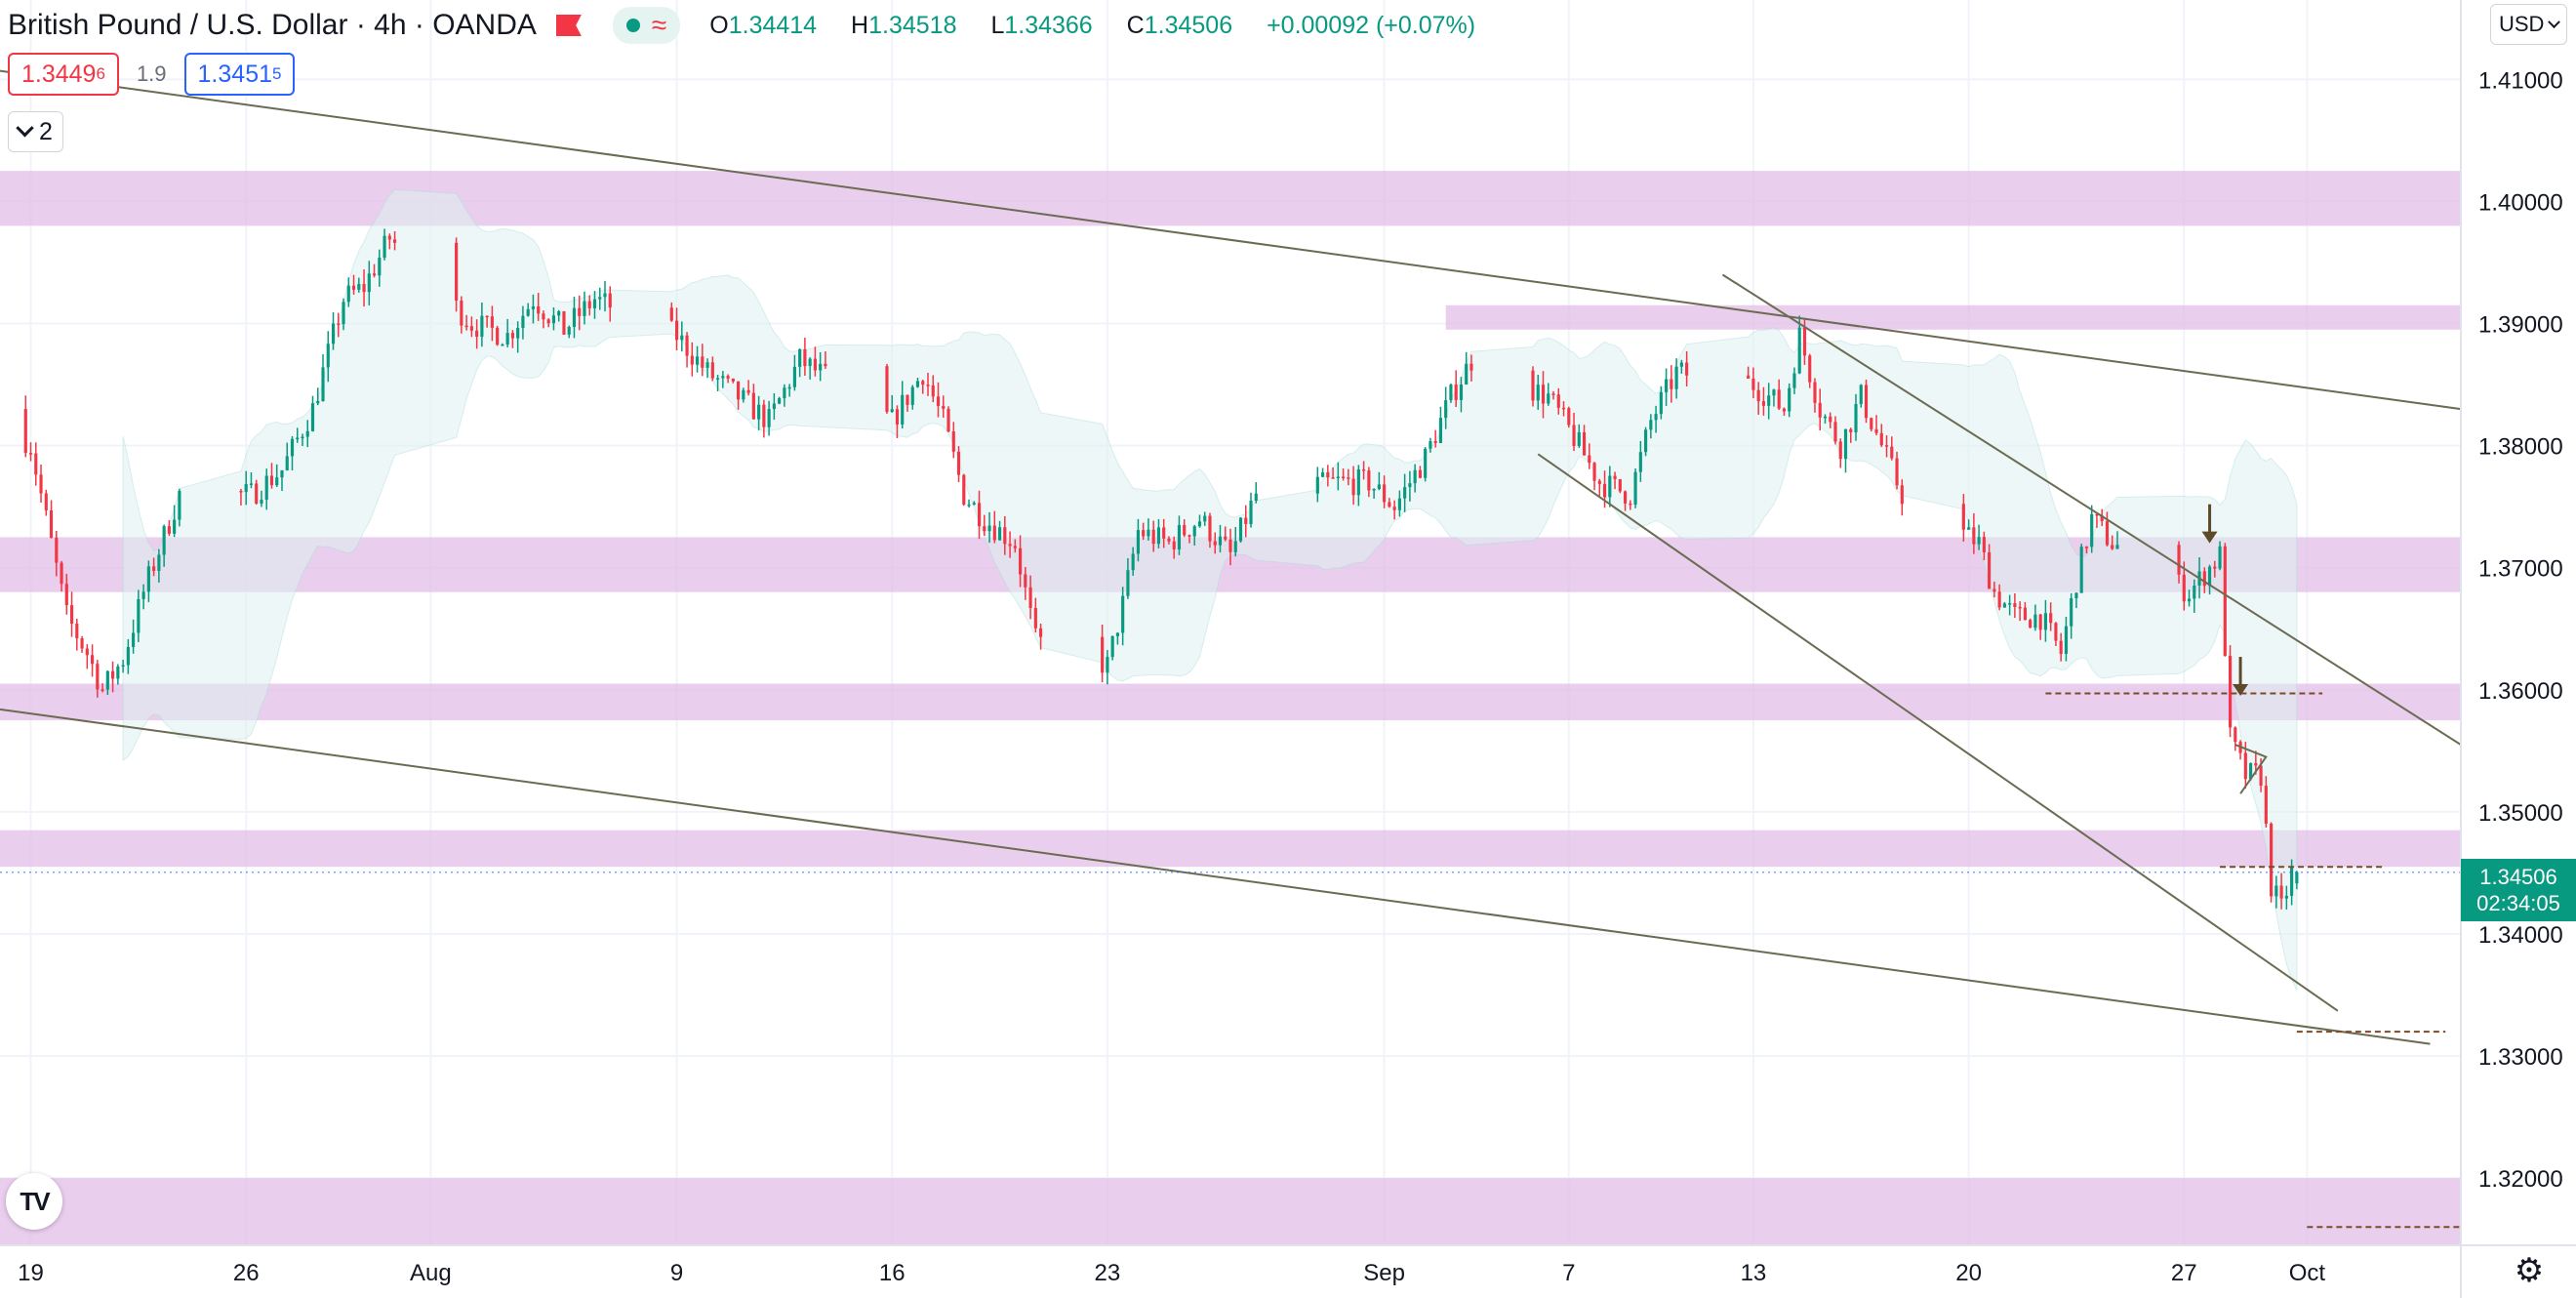 The image size is (2576, 1298). Describe the element at coordinates (2251, 769) in the screenshot. I see `flag-pattern` at that location.